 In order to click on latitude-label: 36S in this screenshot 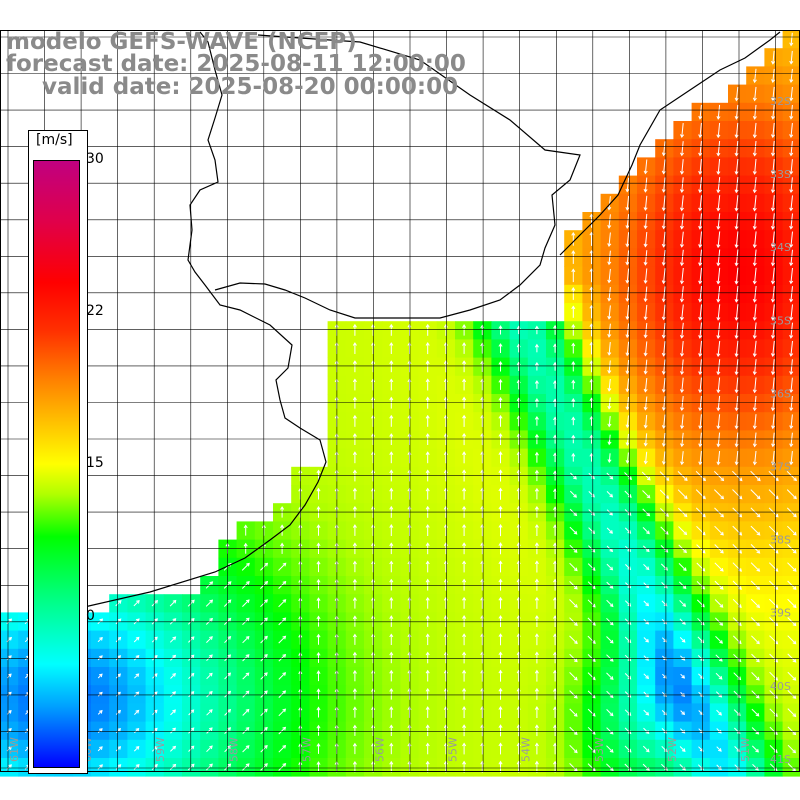, I will do `click(780, 393)`.